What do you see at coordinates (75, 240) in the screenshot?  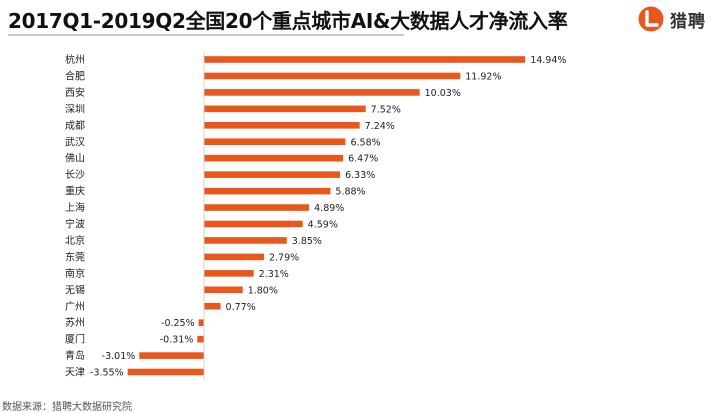 I see `category-label: 北京` at bounding box center [75, 240].